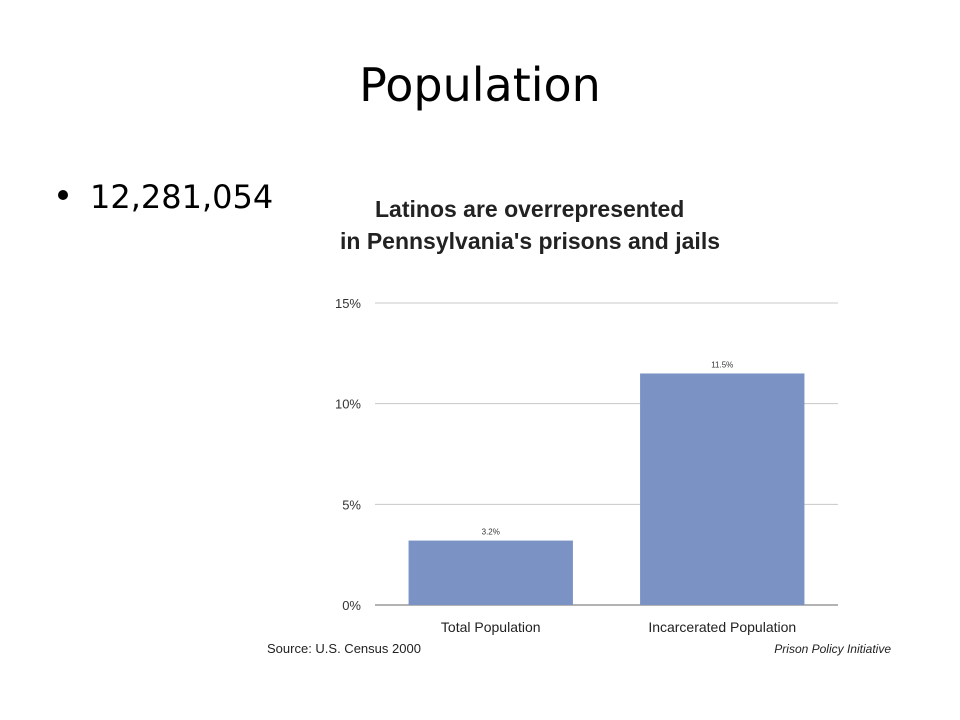 The width and height of the screenshot is (960, 720). I want to click on bullet-dot-icon, so click(63, 195).